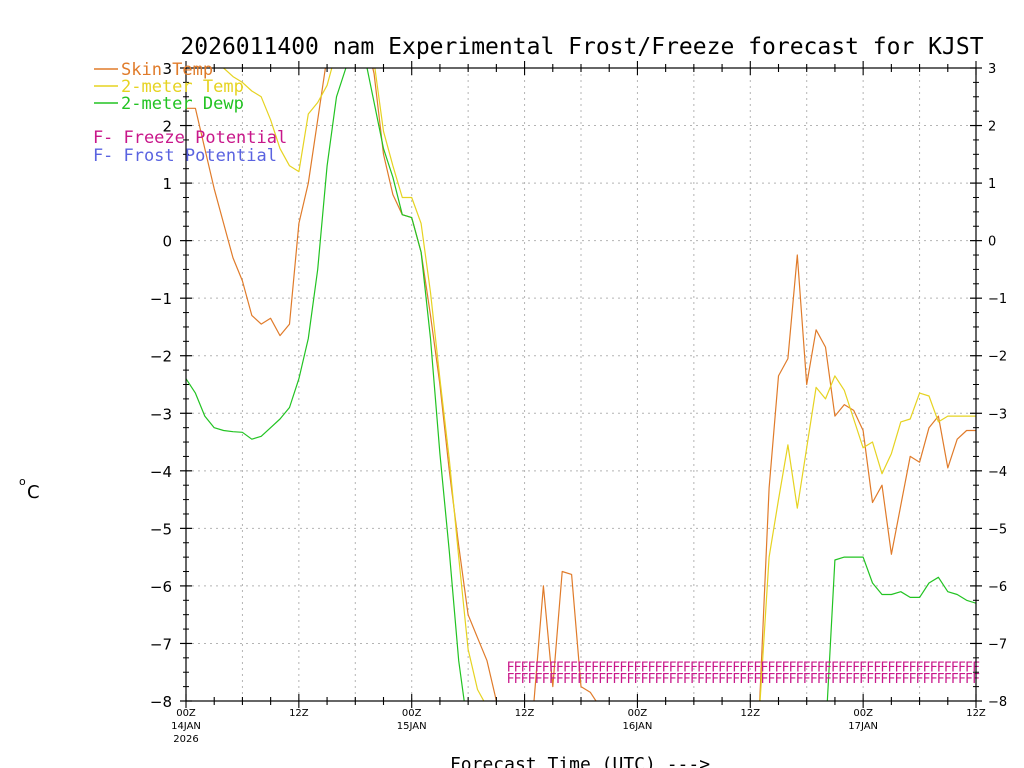  I want to click on freeze-marker-88: F, so click(659, 667).